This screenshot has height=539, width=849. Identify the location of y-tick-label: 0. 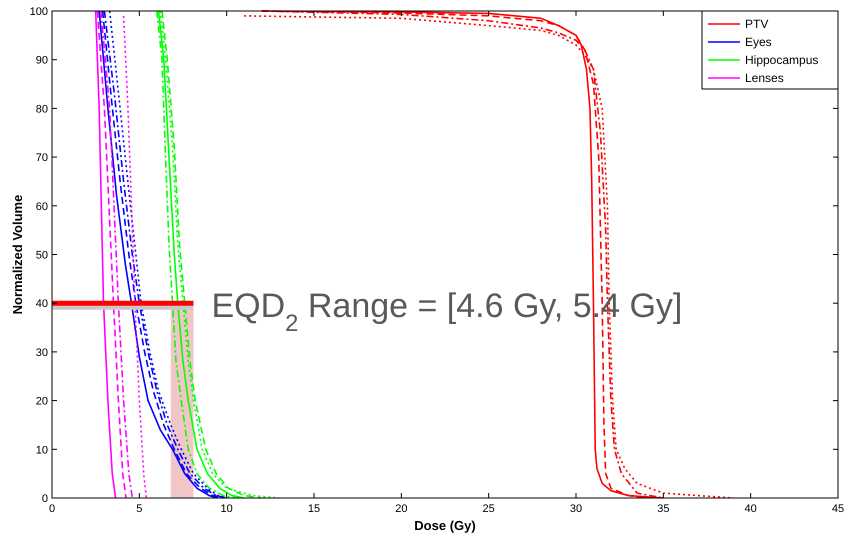
(45, 499).